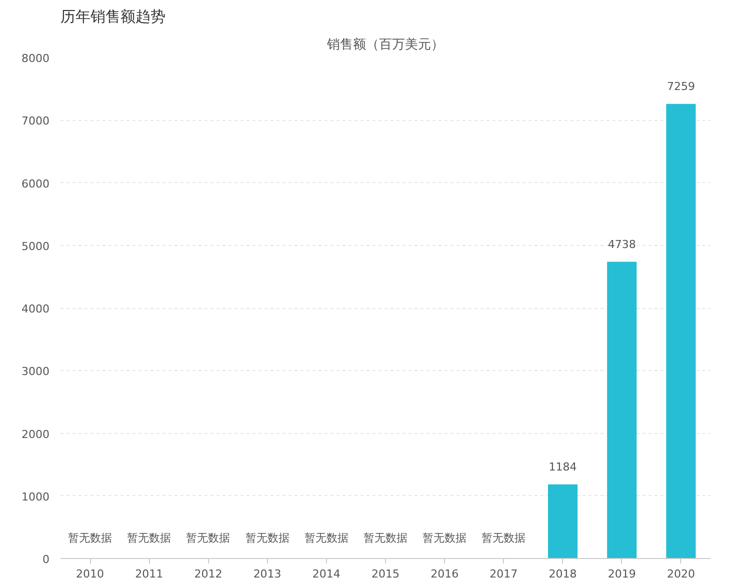 This screenshot has height=583, width=732. I want to click on chart-title: 历年销售额趋势, so click(113, 17).